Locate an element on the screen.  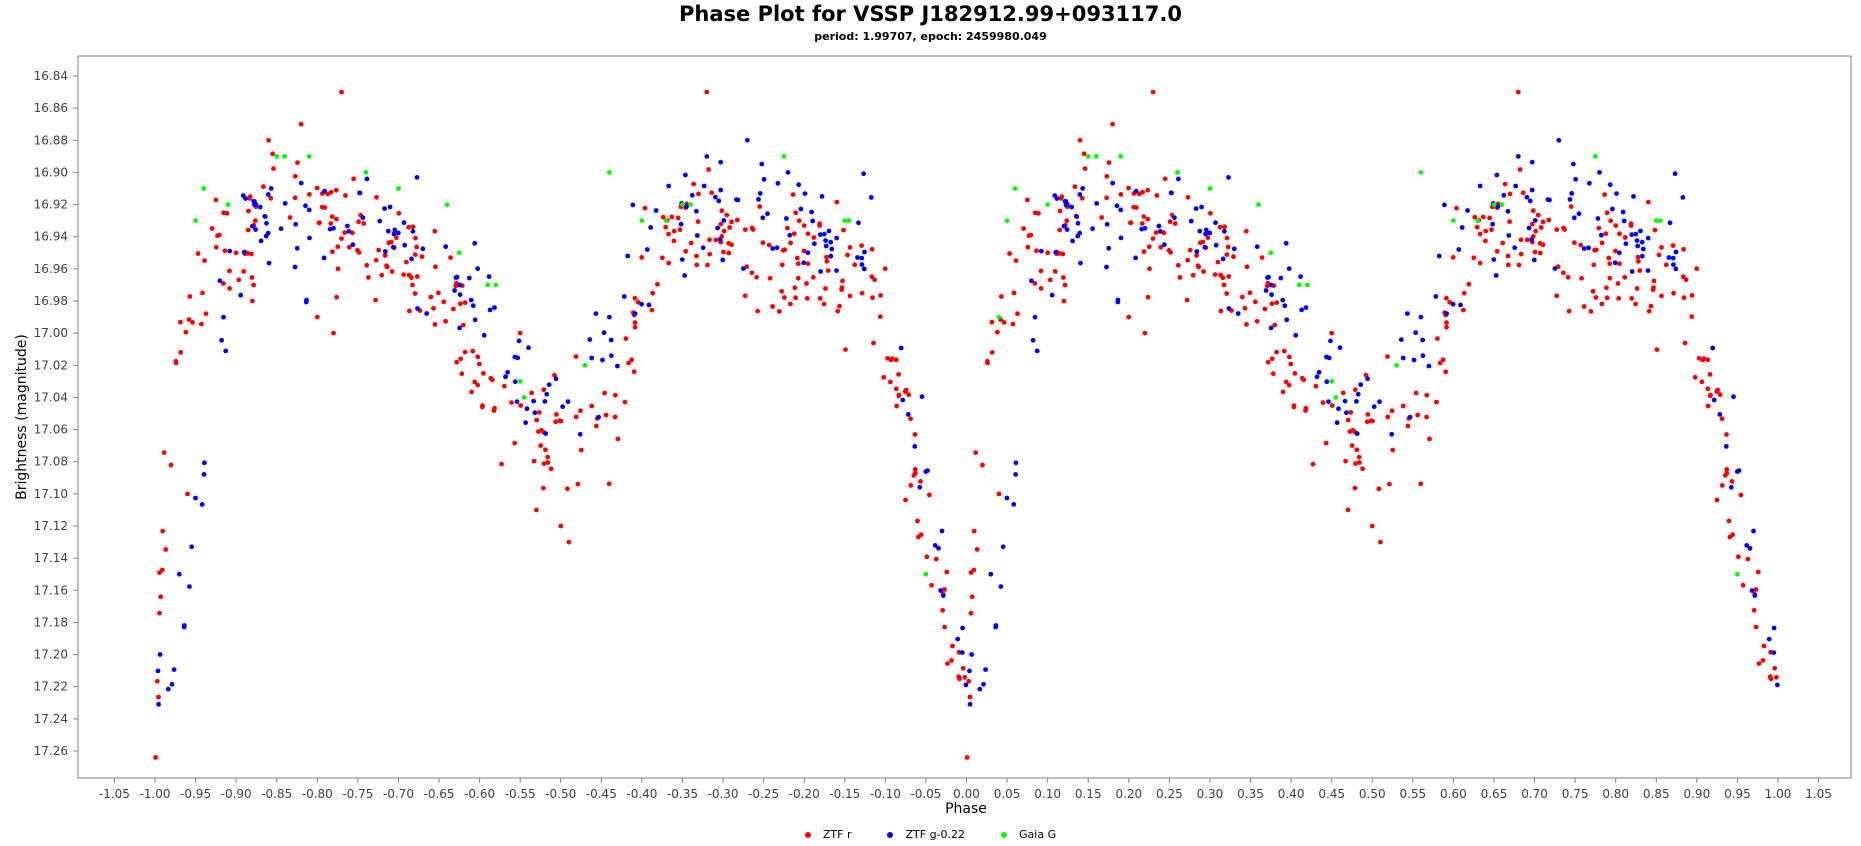
y-tick-label: 17.02 is located at coordinates (51, 365).